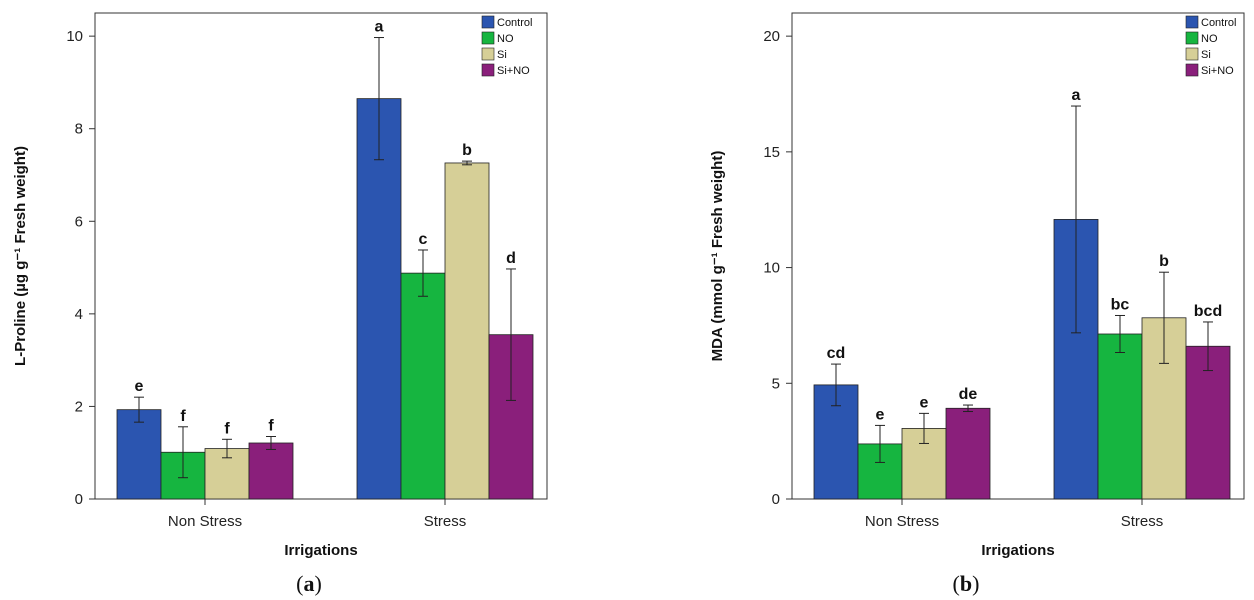 Image resolution: width=1254 pixels, height=600 pixels. I want to click on chart-b-legend: Control NO Si Si+NO, so click(1210, 46).